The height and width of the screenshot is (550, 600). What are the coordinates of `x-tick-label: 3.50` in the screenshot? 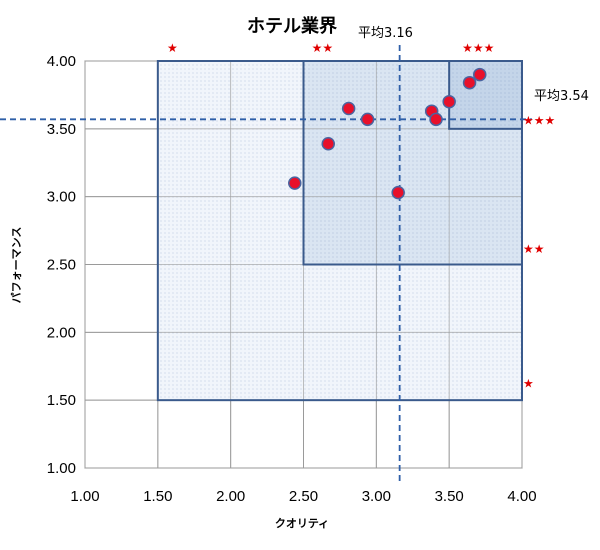 It's located at (449, 496).